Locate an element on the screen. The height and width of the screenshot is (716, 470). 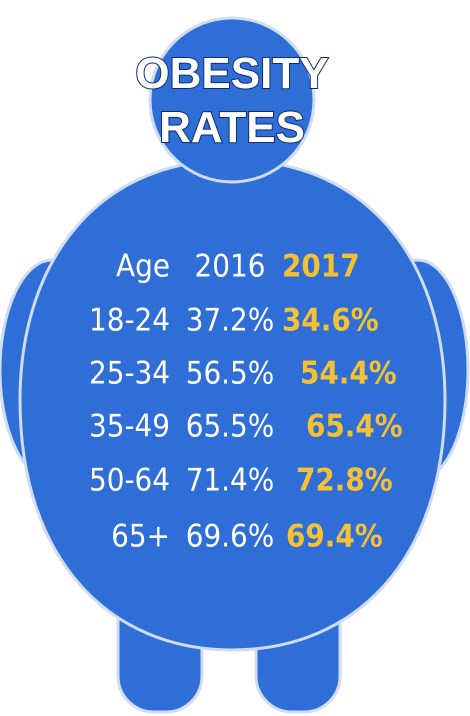
column-header: Age is located at coordinates (143, 267).